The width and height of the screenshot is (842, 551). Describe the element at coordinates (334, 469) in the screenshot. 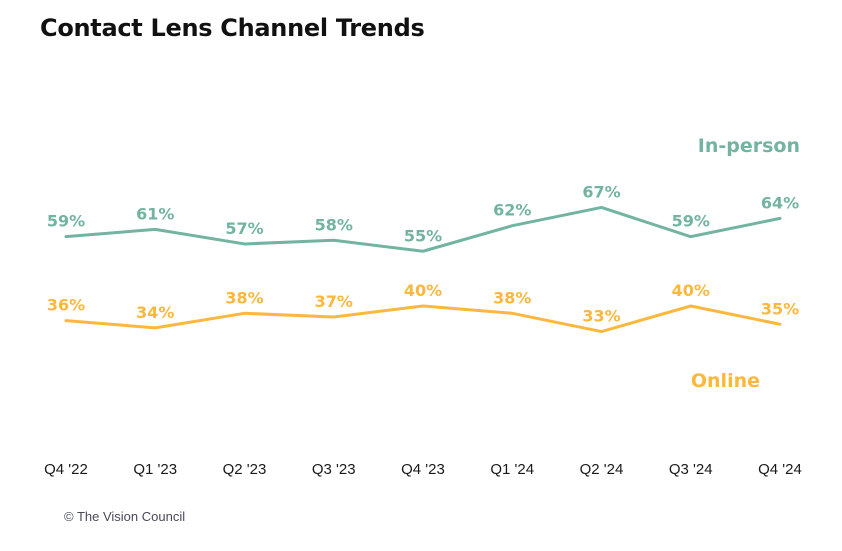

I see `x-tick-label: Q3 '23` at that location.